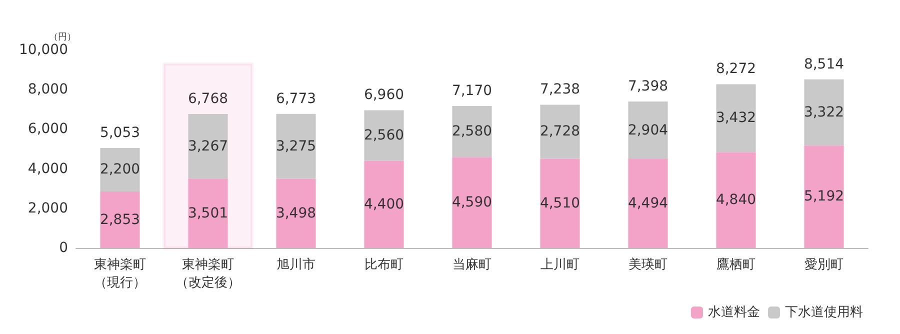  What do you see at coordinates (472, 265) in the screenshot?
I see `x-tick-label: 当麻町` at bounding box center [472, 265].